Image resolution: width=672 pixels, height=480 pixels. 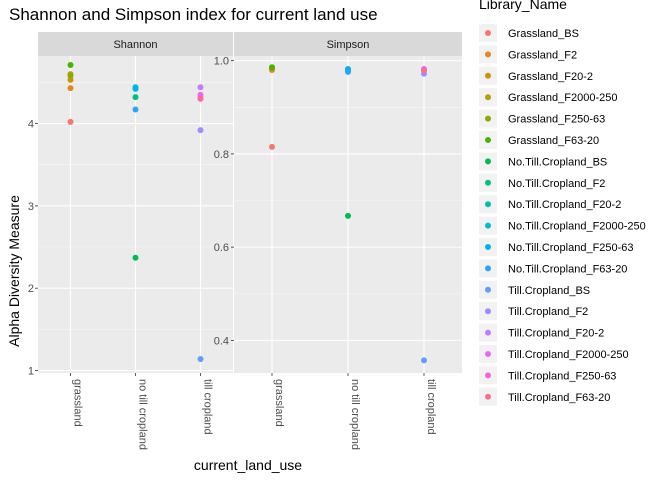 I want to click on legend-item: Till.Cropland_F2, so click(x=533, y=311).